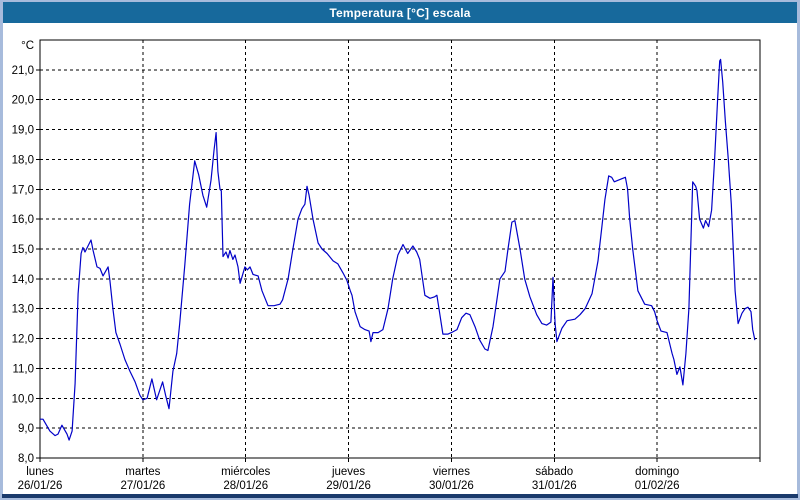  Describe the element at coordinates (23, 340) in the screenshot. I see `y-tick-label-12: 12,0` at that location.